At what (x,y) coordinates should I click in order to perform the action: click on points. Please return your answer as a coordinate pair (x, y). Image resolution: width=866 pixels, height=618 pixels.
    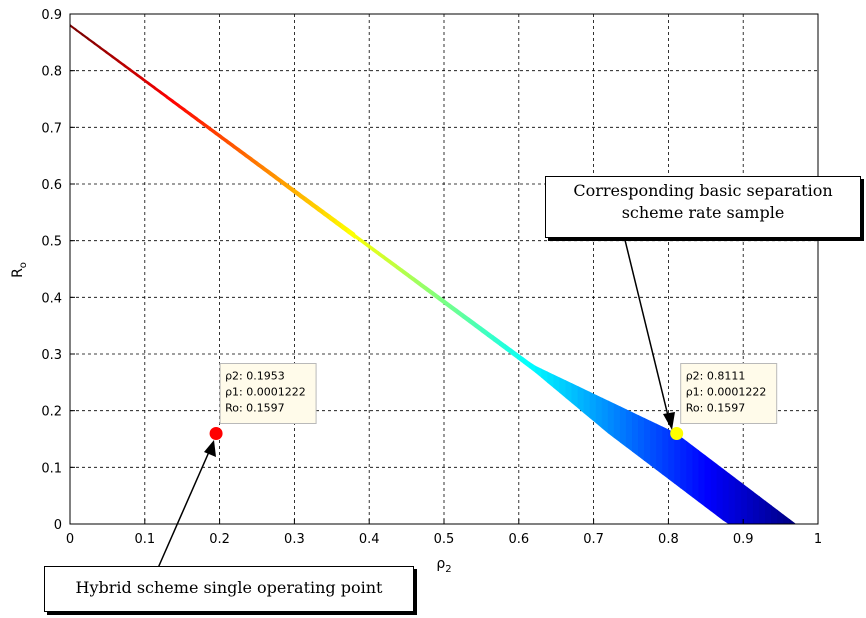
    Looking at the image, I should click on (446, 434).